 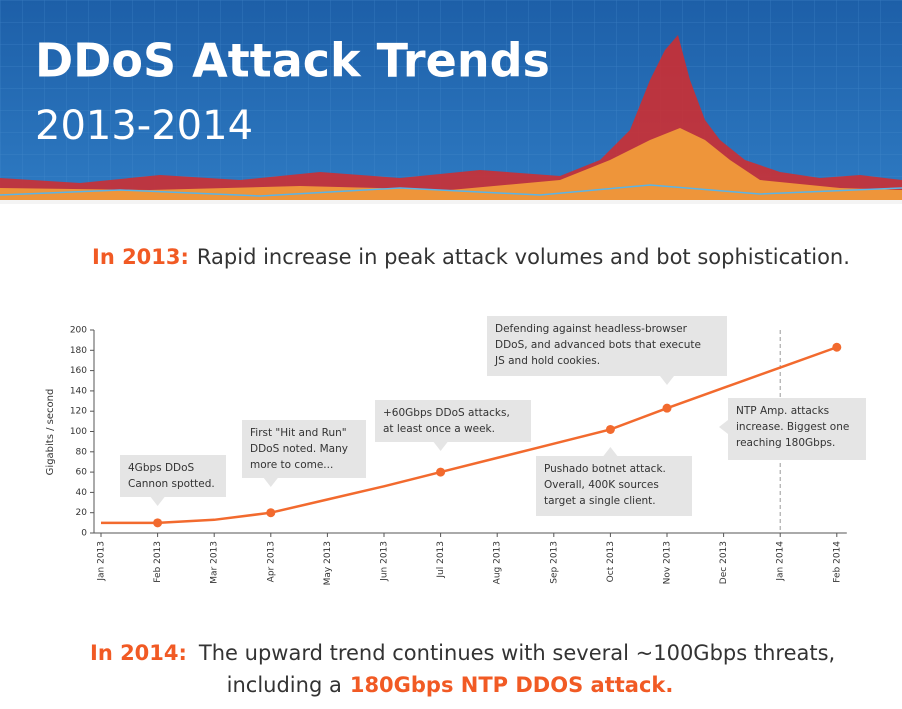 I want to click on footer-highlight: 180Gbps NTP DDOS attack., so click(x=512, y=685).